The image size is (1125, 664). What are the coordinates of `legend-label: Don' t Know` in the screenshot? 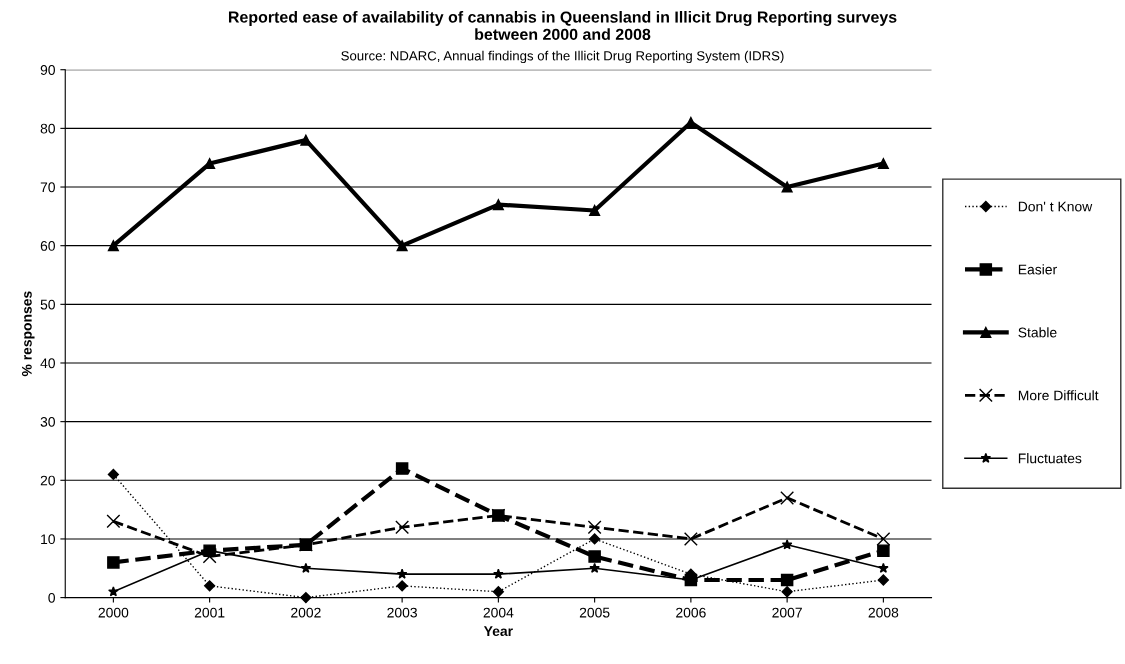 It's located at (1055, 206).